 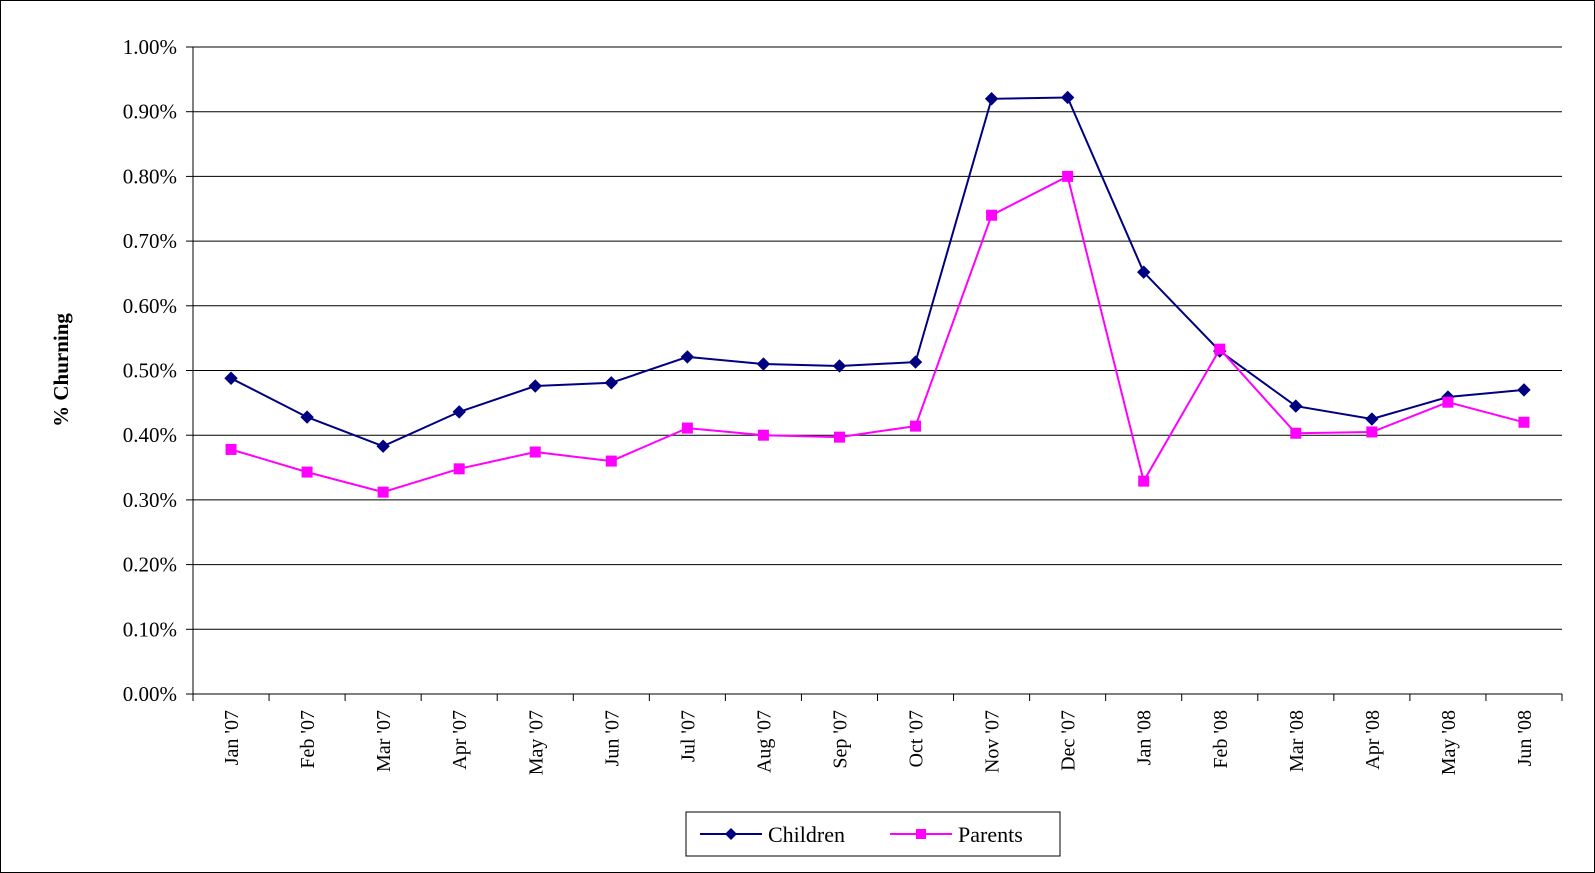 I want to click on x-tick-label: Jan '08, so click(x=1145, y=737).